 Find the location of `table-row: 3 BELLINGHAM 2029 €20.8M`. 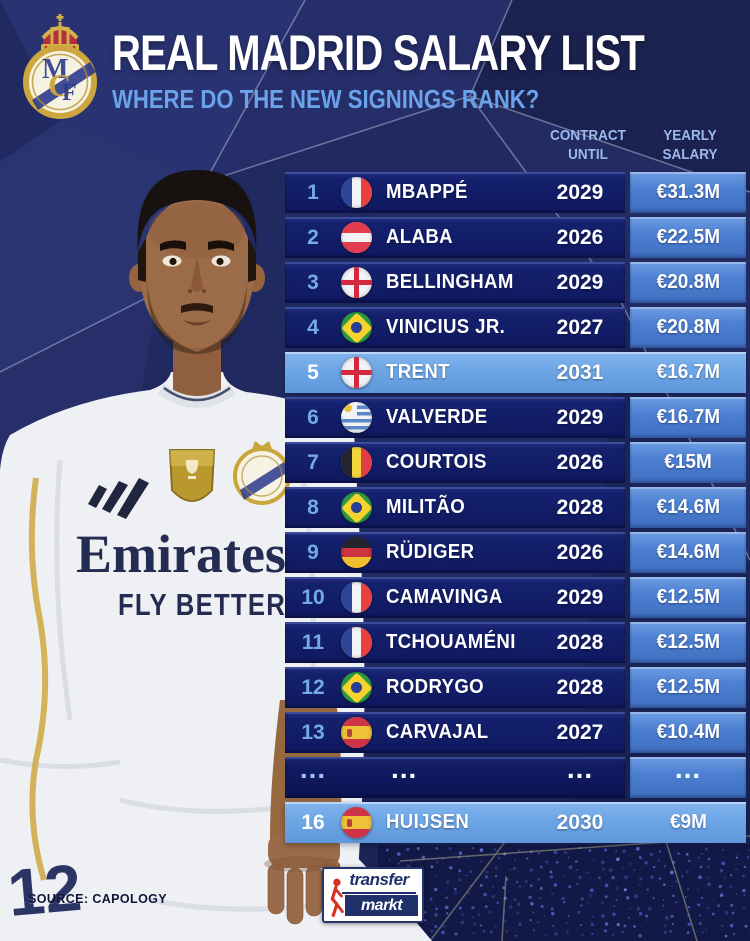

table-row: 3 BELLINGHAM 2029 €20.8M is located at coordinates (515, 282).